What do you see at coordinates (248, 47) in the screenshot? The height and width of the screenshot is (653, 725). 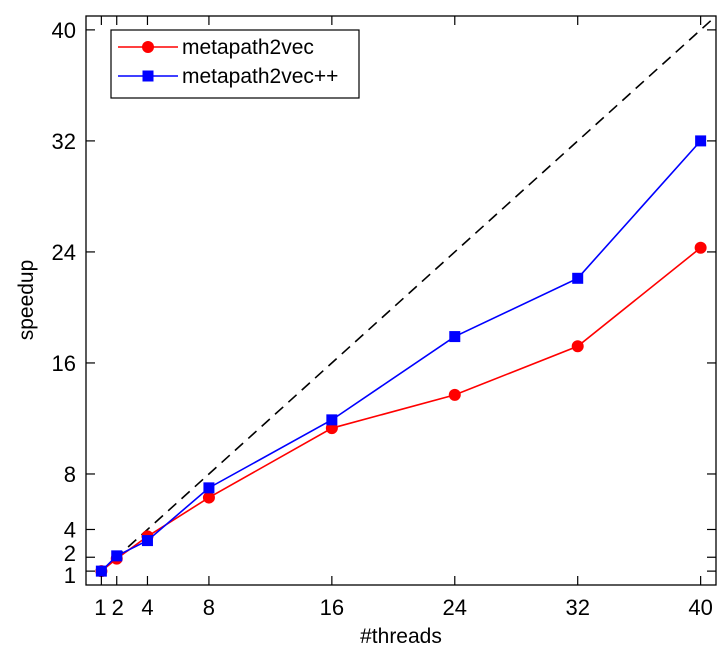 I see `legend-label-metapath2vec: metapath2vec` at bounding box center [248, 47].